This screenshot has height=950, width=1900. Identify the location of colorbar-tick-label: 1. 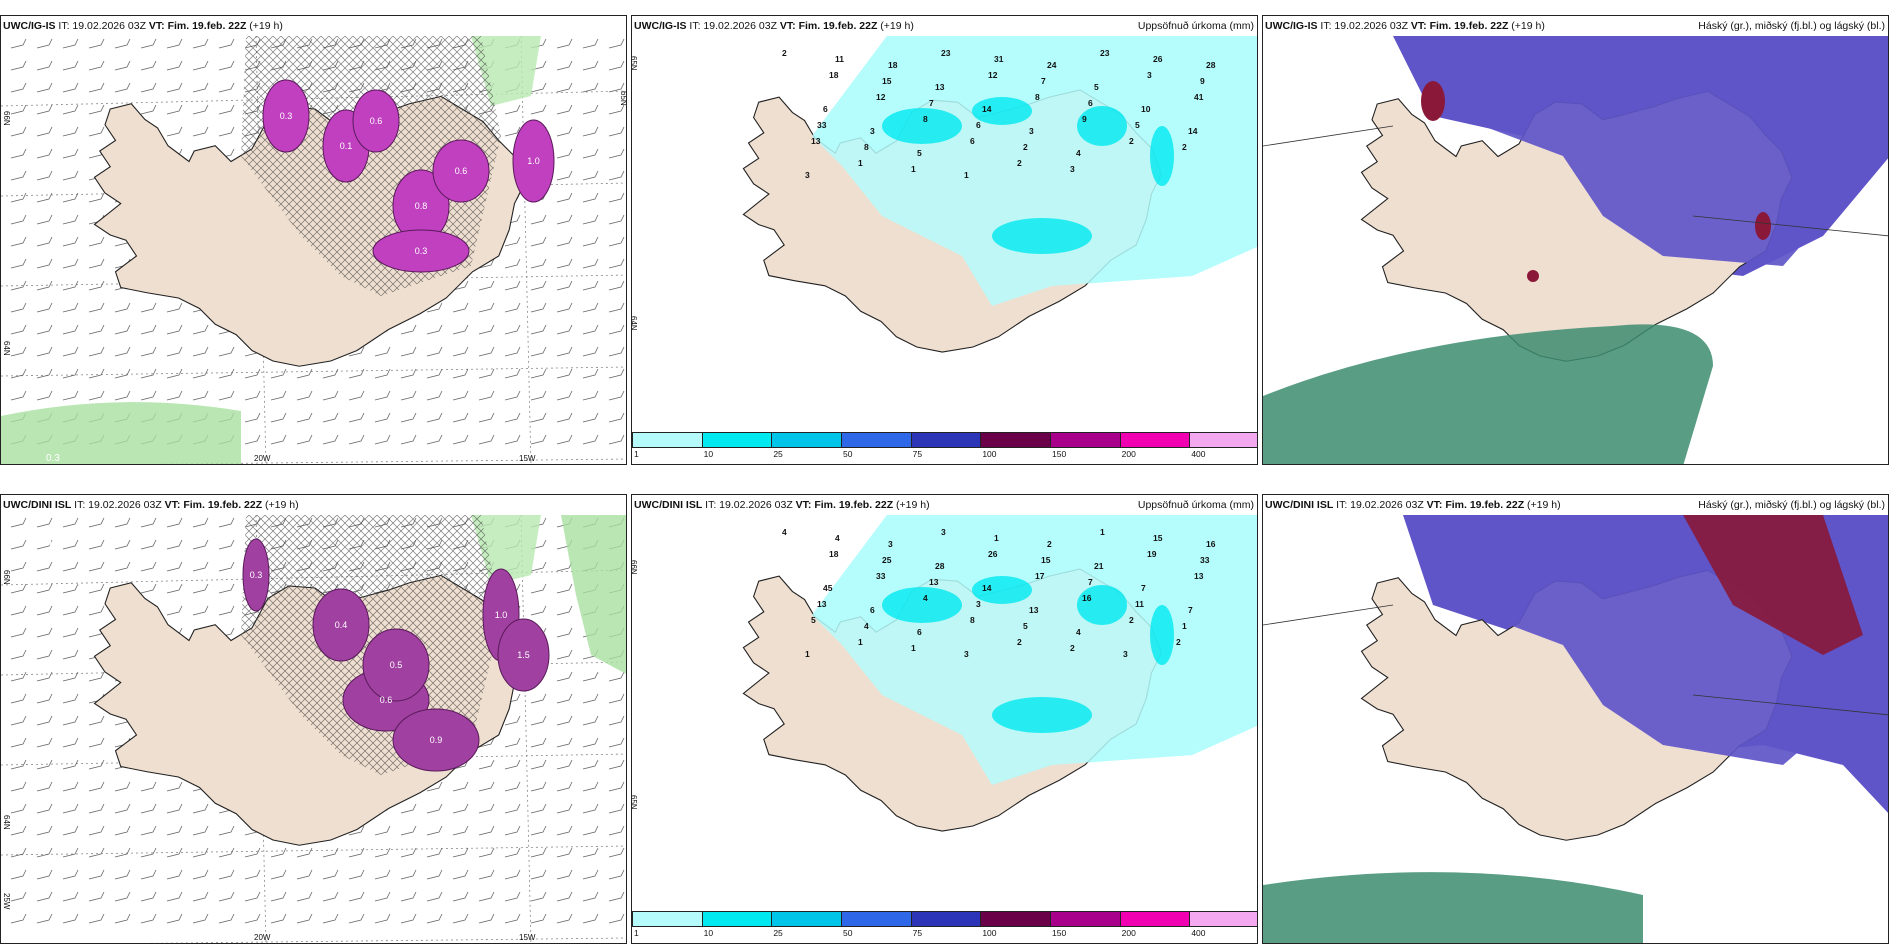
(636, 933).